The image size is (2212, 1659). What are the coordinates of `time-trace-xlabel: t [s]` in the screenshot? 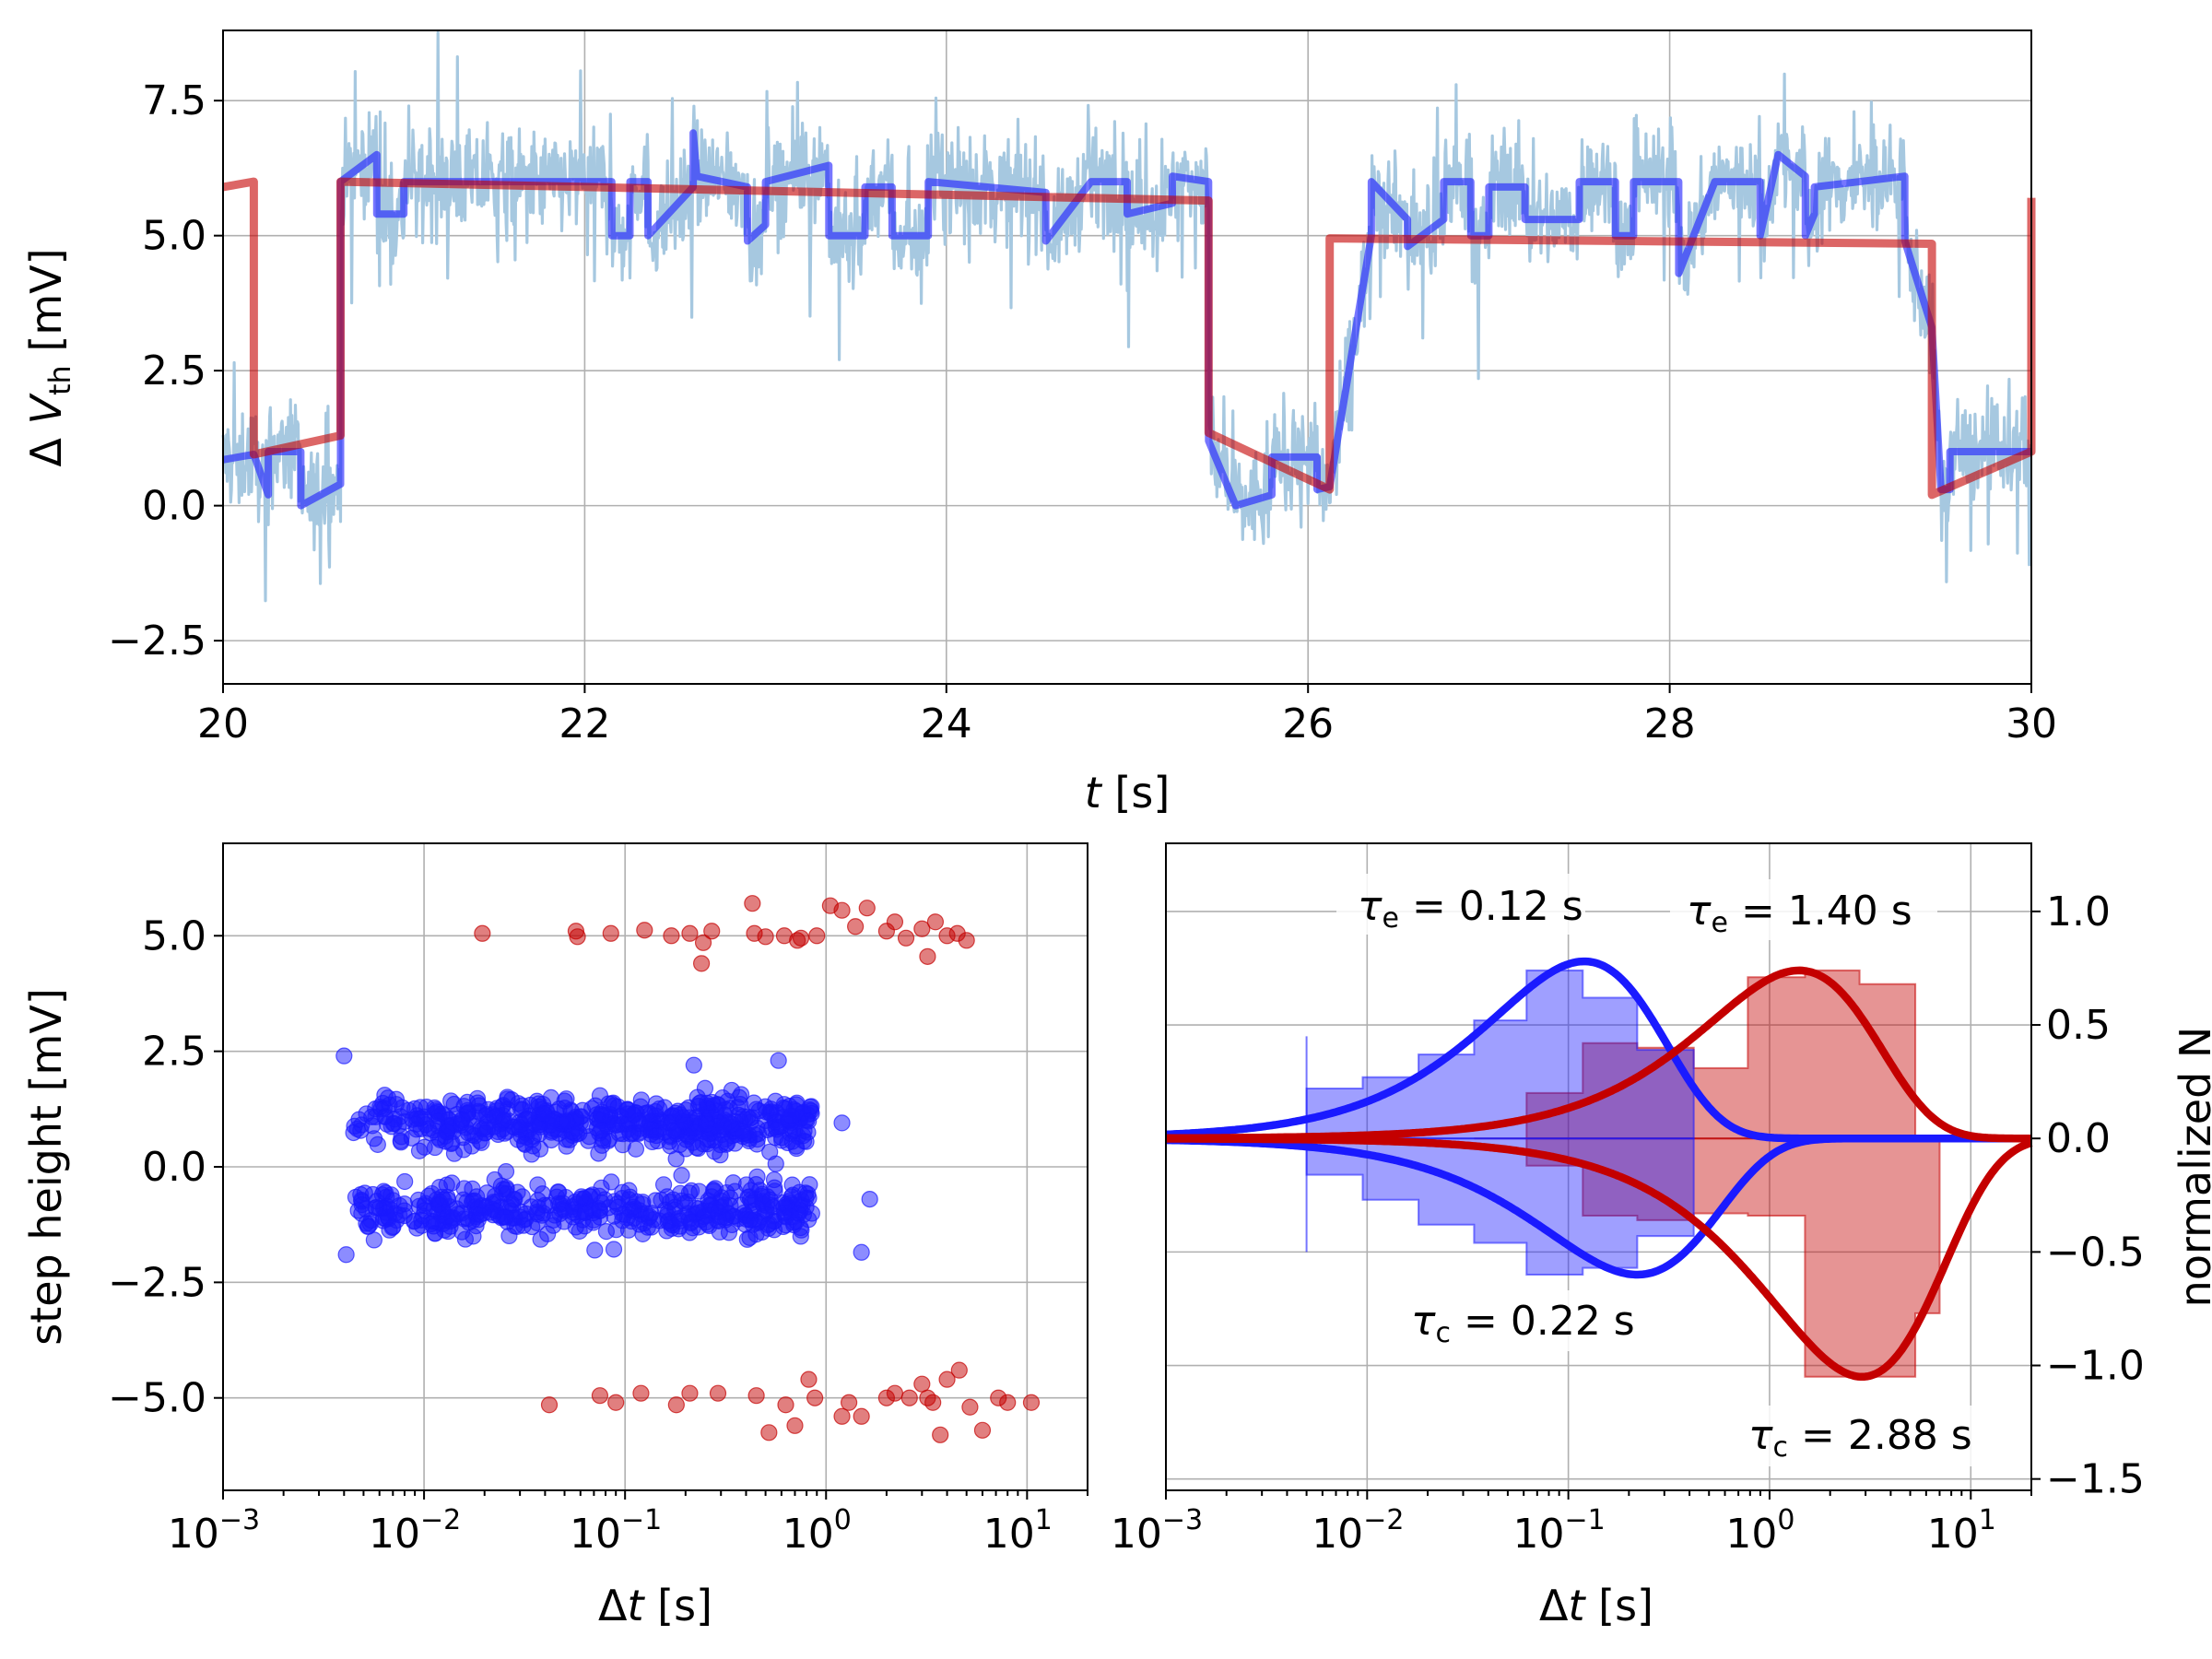 It's located at (1128, 793).